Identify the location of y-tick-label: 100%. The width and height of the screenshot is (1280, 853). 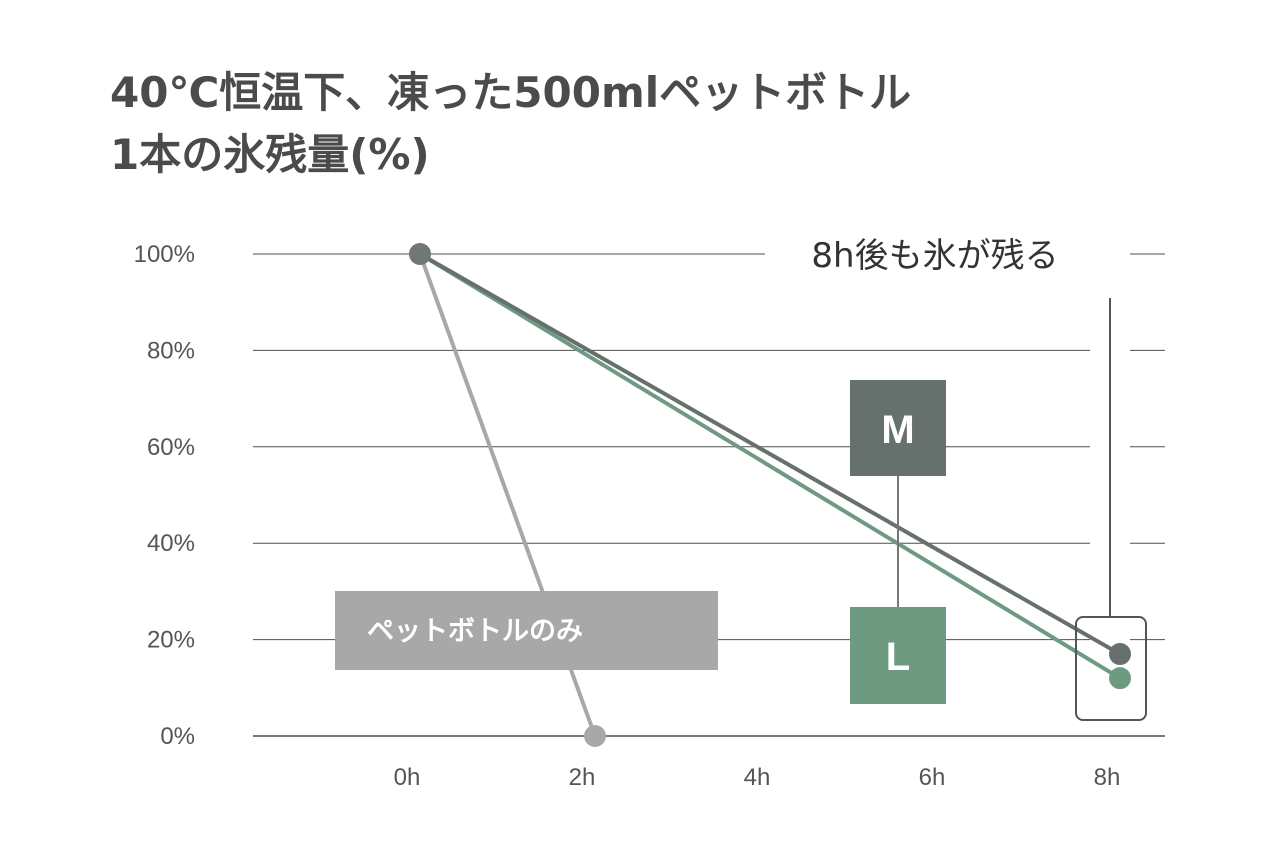
(164, 254).